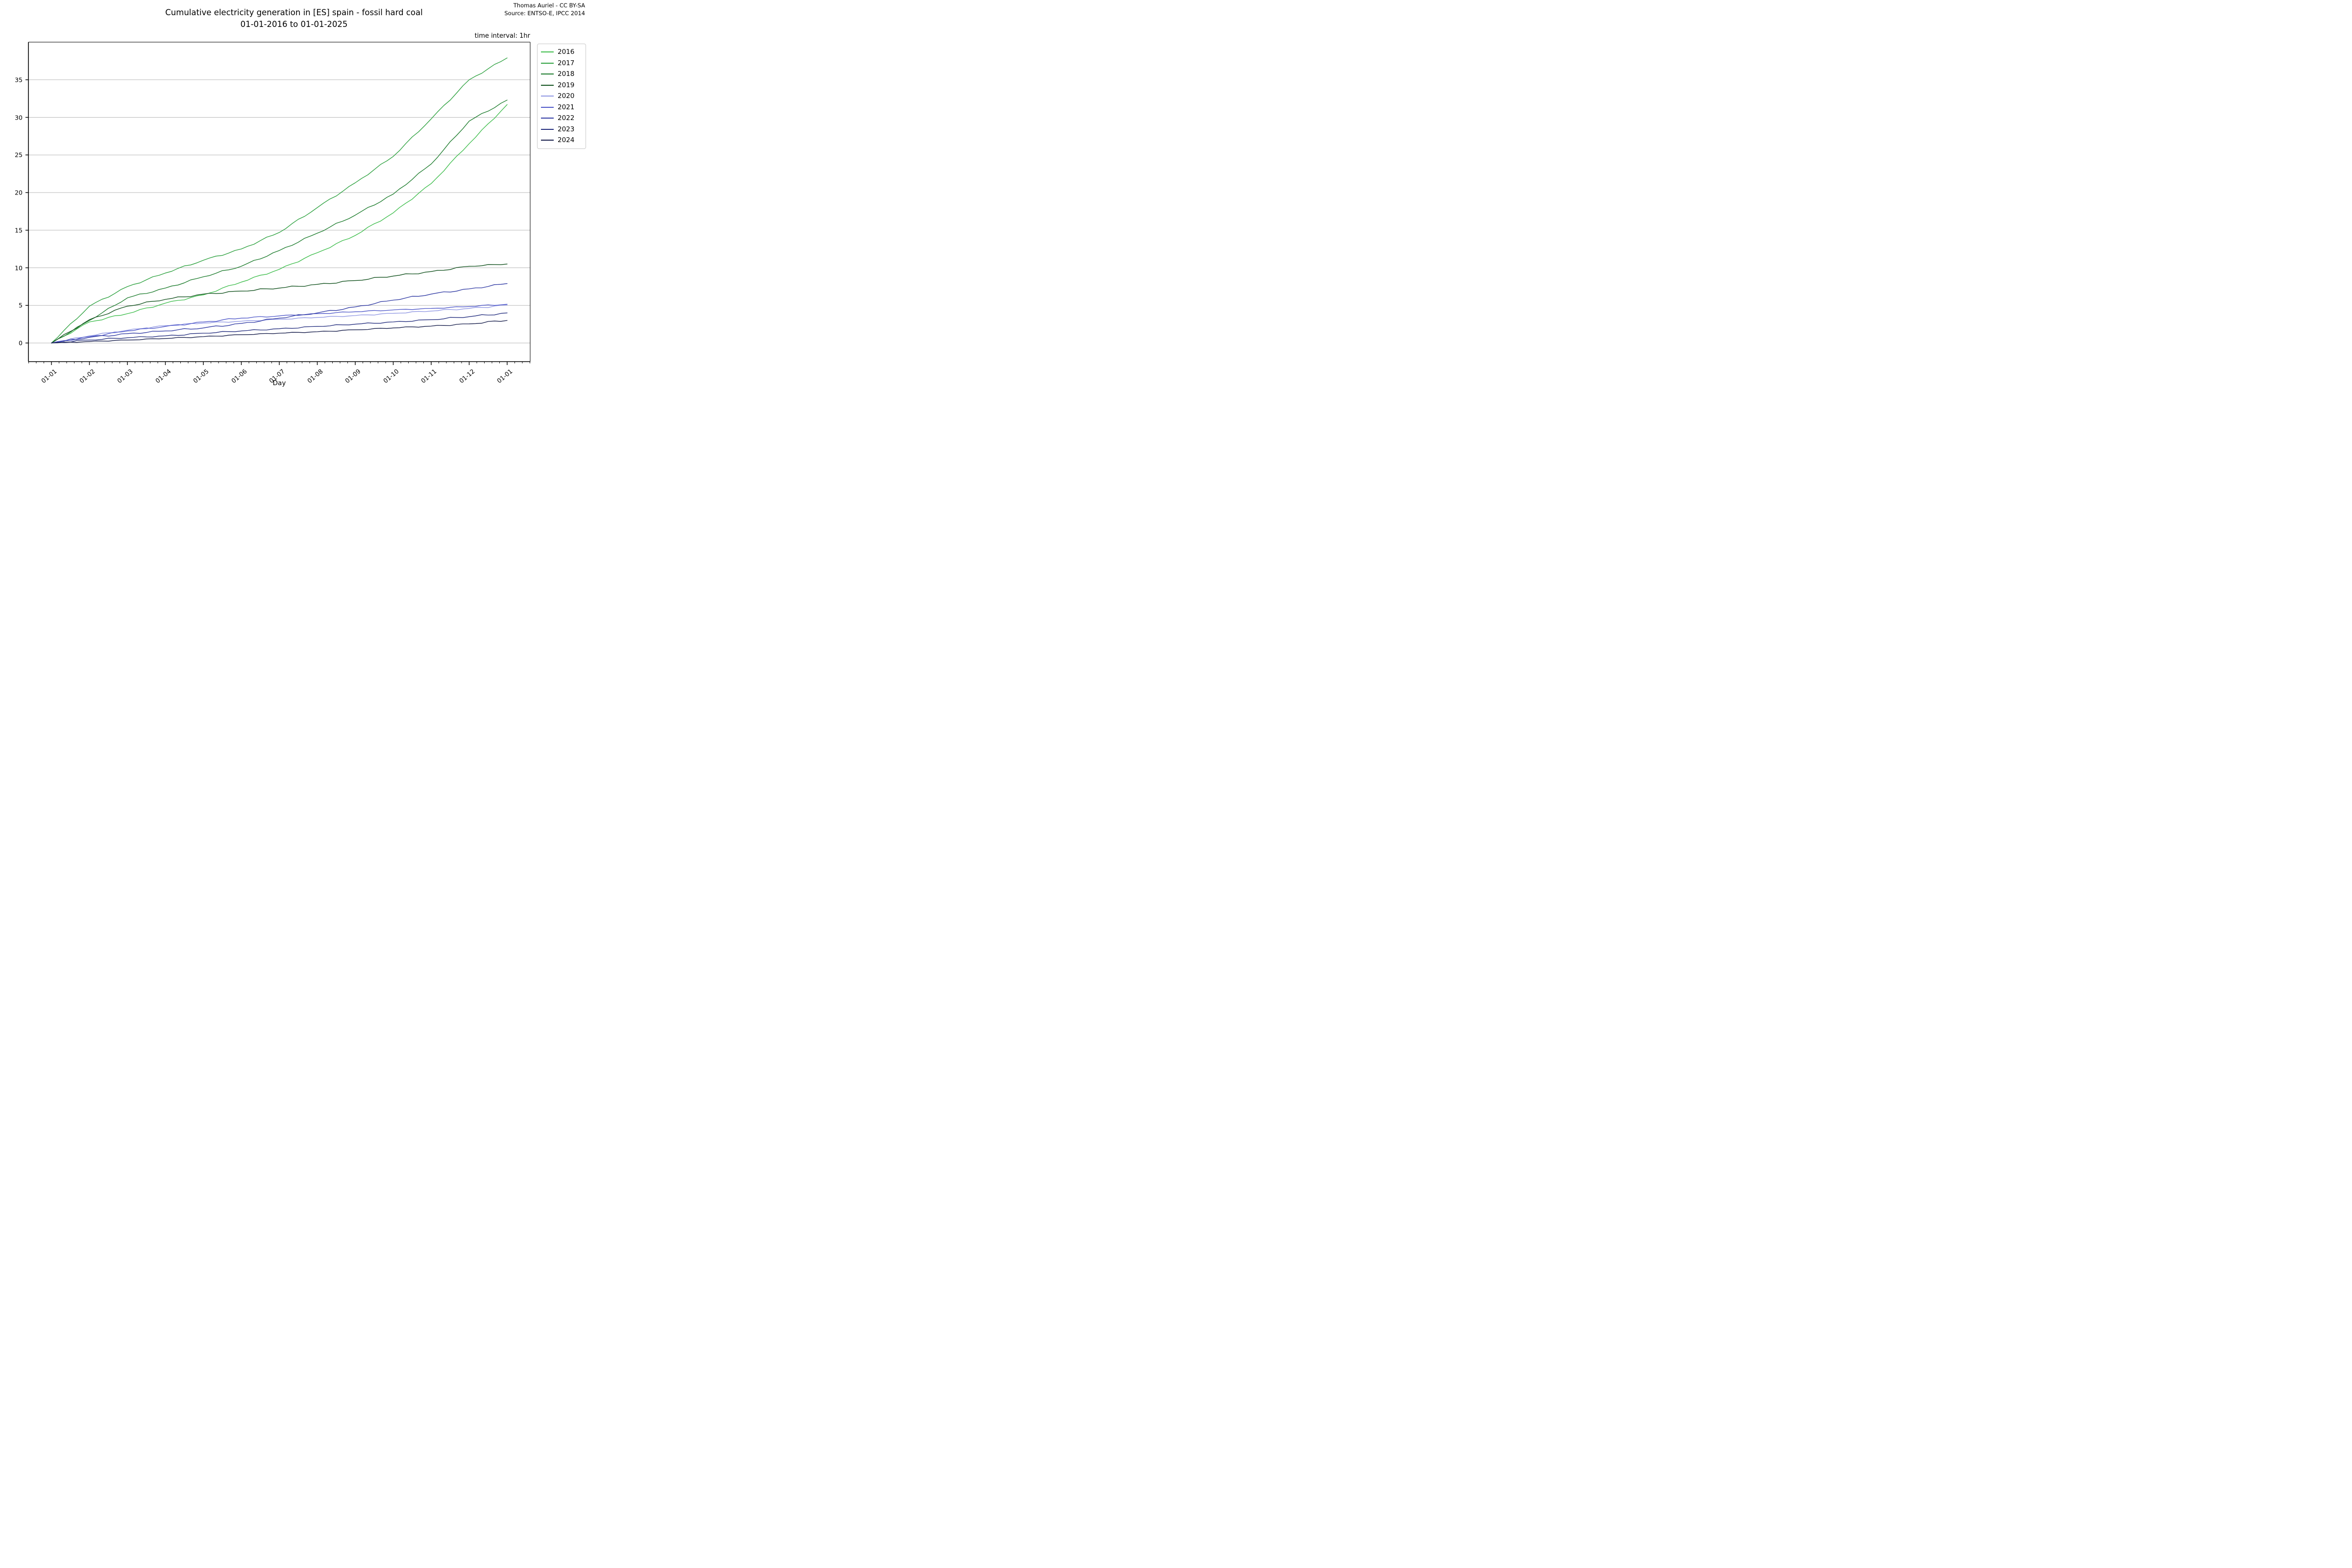  I want to click on legend-item-2017: 2017, so click(561, 63).